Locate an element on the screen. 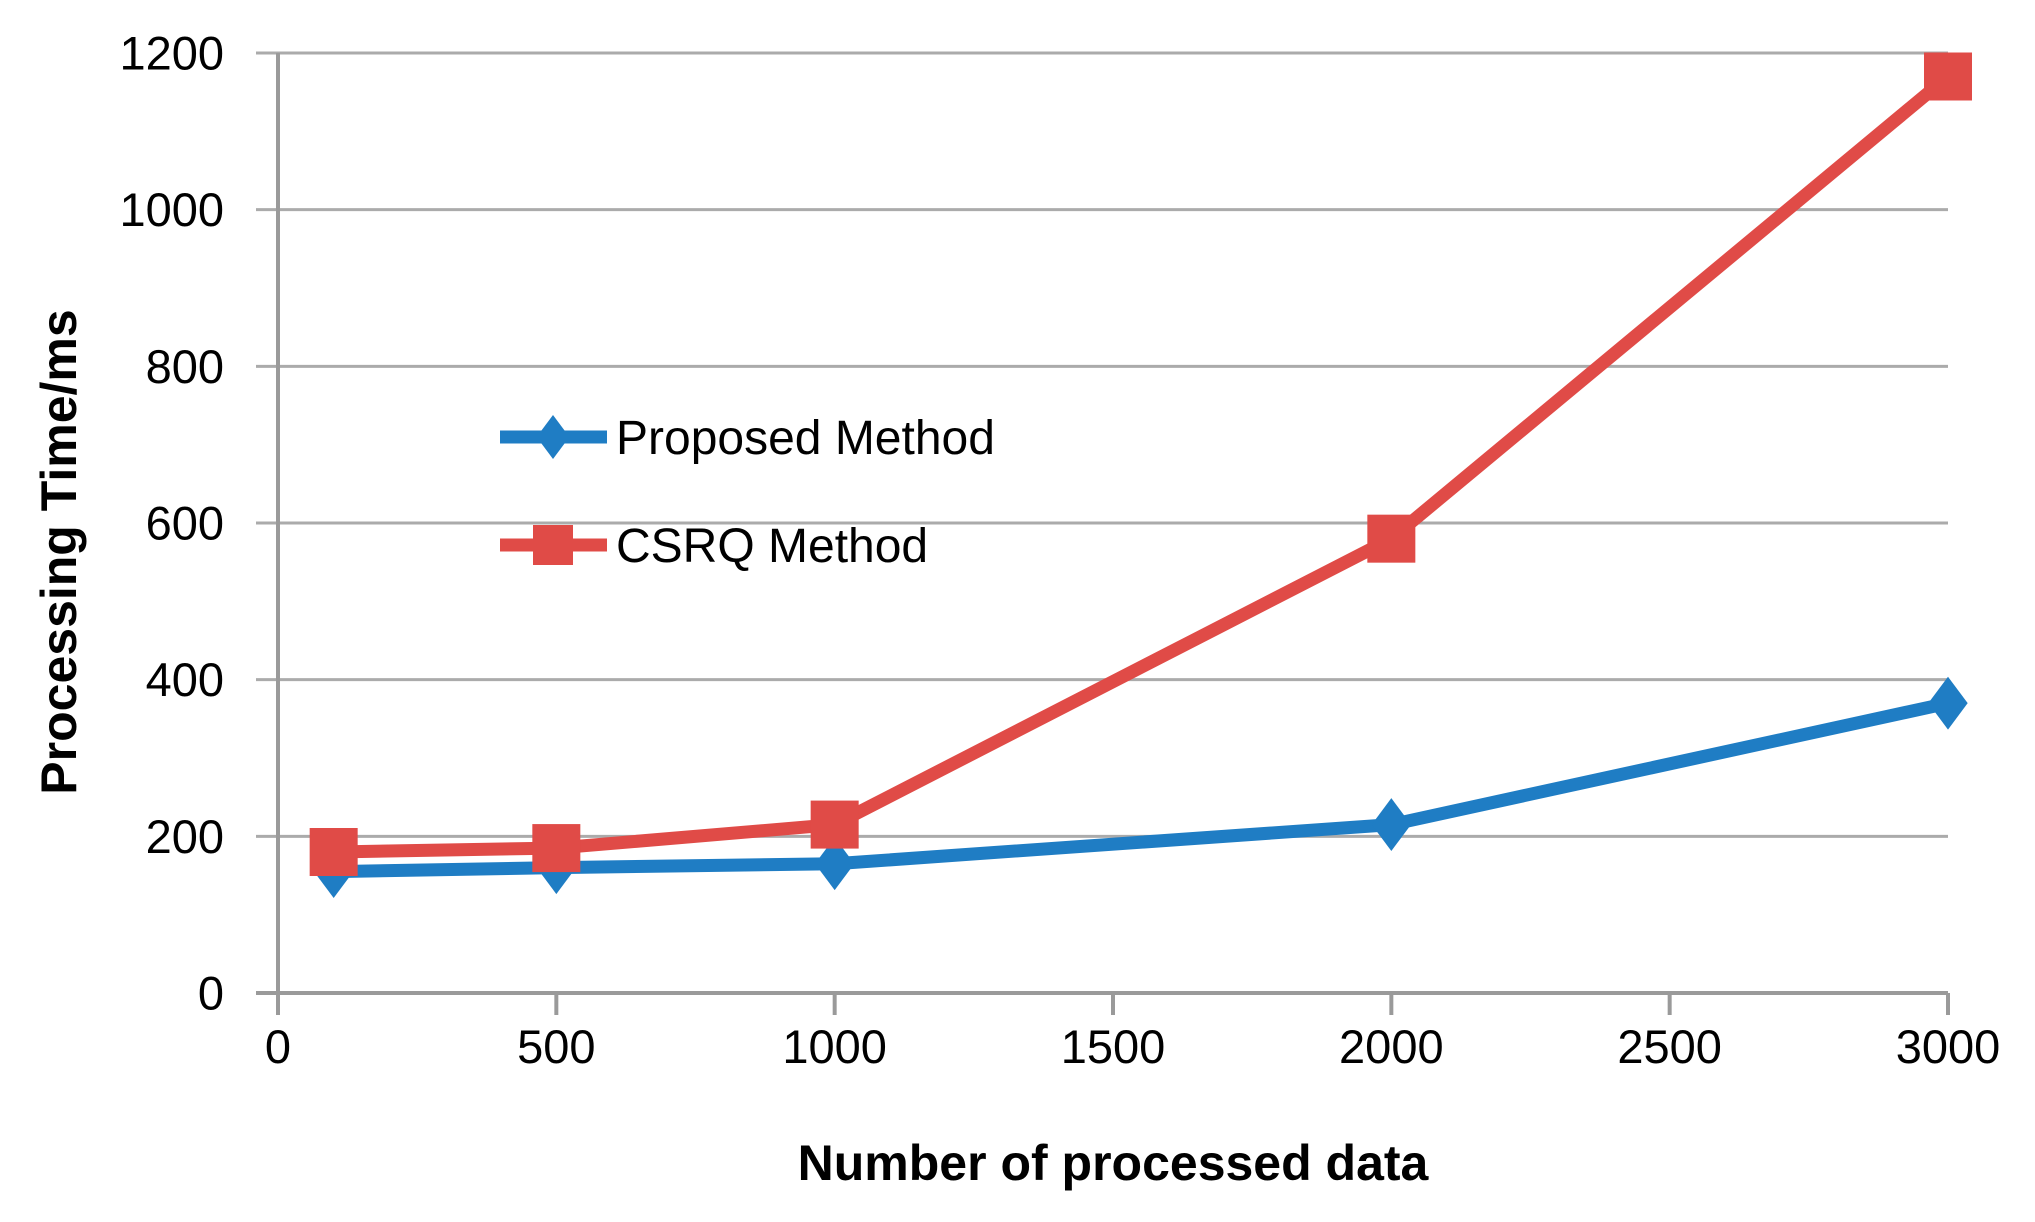 The width and height of the screenshot is (2035, 1222). y-tick-label: 1000 is located at coordinates (171, 209).